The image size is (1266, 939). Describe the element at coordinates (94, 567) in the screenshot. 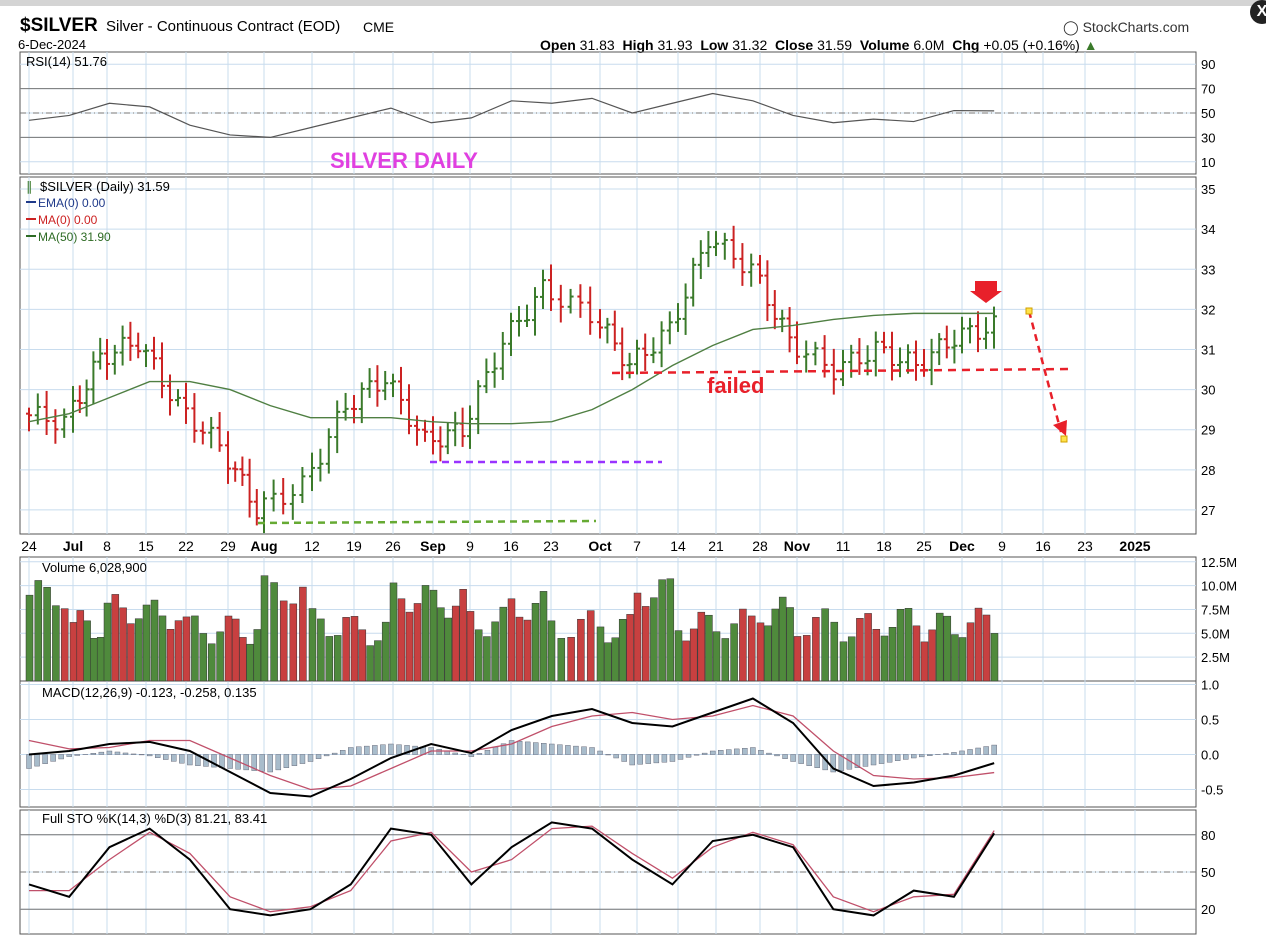

I see `volume-legend: Volume 6,028,900` at that location.